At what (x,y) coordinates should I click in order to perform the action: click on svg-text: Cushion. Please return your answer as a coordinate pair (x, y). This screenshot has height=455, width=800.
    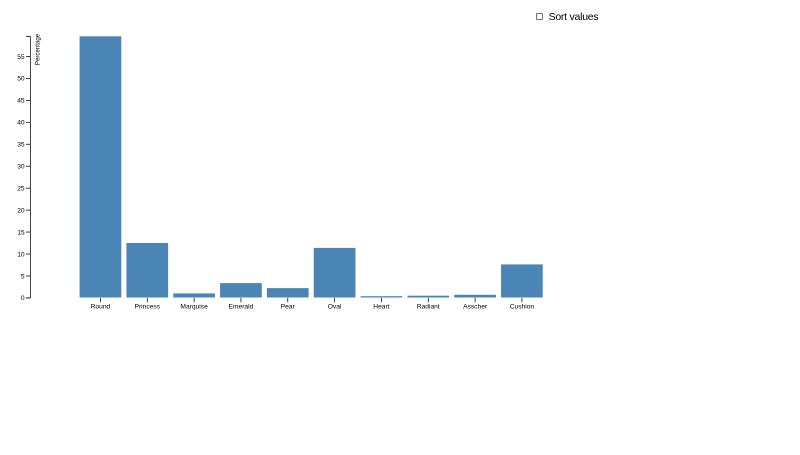
    Looking at the image, I should click on (522, 307).